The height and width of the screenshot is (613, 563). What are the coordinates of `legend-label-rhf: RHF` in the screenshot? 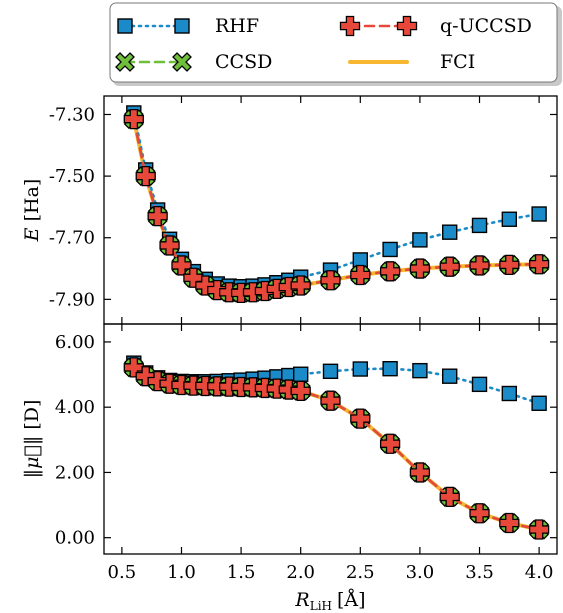 It's located at (237, 26).